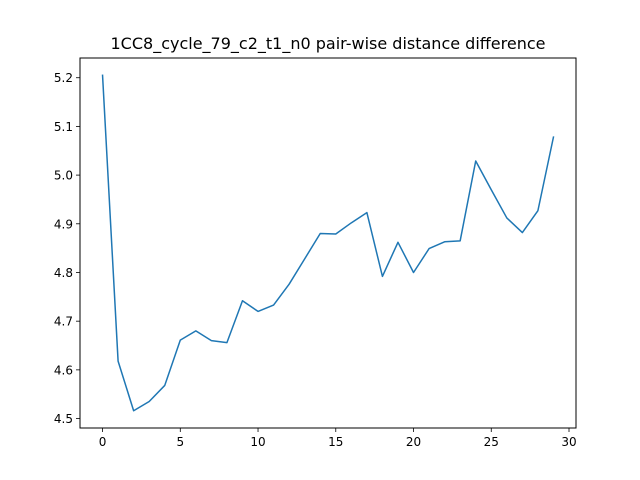 The width and height of the screenshot is (640, 480). I want to click on y-tick-label: 5.2, so click(63, 78).